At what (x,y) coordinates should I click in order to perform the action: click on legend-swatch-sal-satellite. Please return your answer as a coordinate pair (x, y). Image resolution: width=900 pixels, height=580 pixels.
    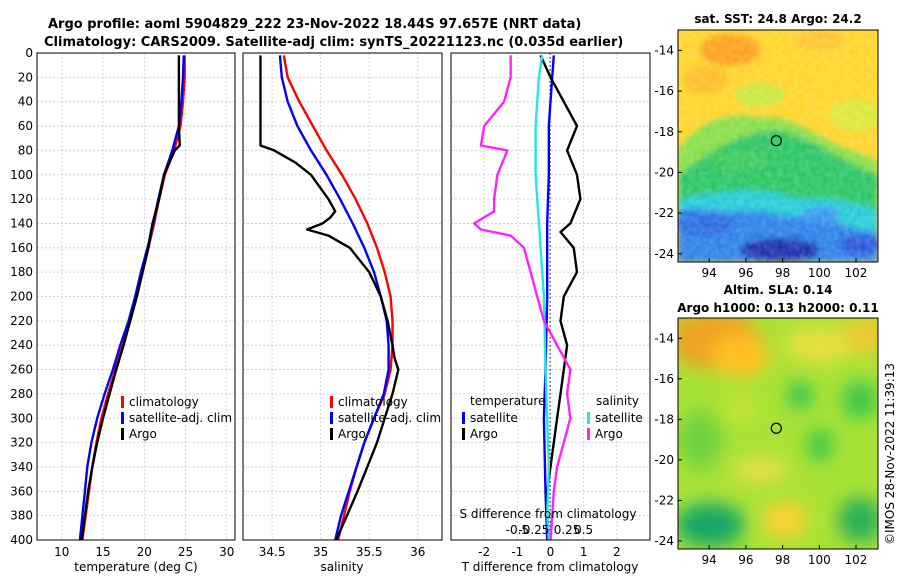
    Looking at the image, I should click on (588, 418).